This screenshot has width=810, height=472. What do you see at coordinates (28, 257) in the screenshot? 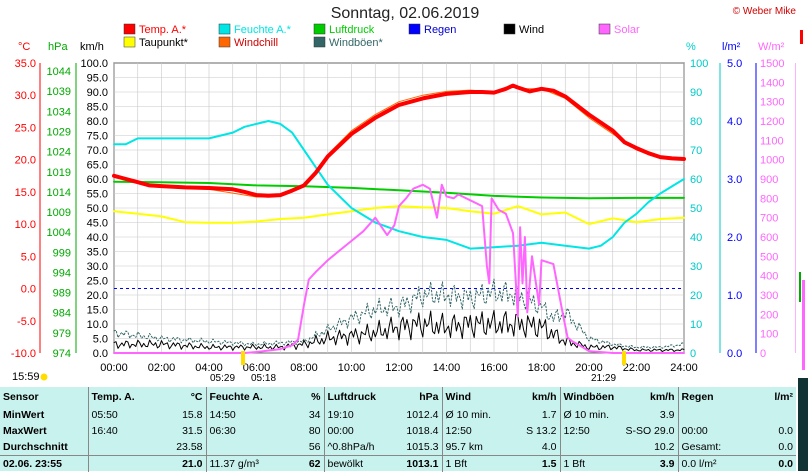
I see `temp-tick-label: 5.0` at bounding box center [28, 257].